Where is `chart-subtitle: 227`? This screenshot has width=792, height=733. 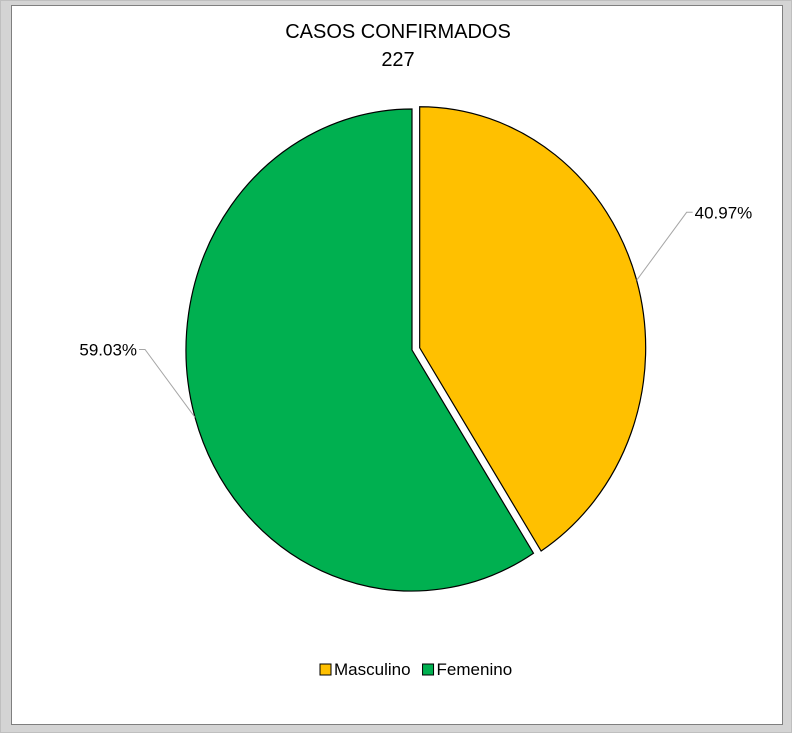 chart-subtitle: 227 is located at coordinates (397, 60).